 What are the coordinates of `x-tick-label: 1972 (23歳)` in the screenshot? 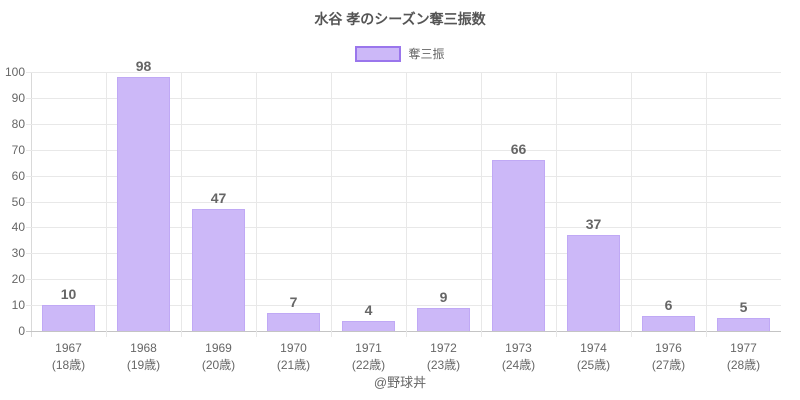 It's located at (443, 357).